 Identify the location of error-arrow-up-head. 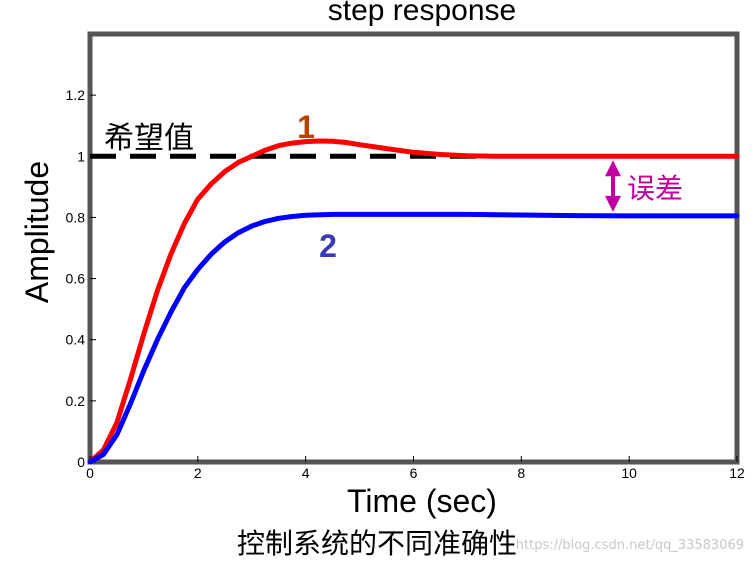
(612, 168).